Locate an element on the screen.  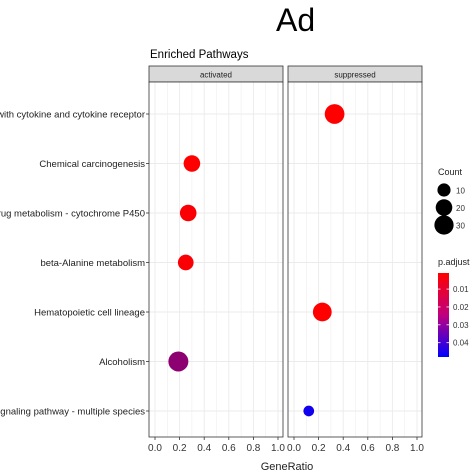
y-tick-label: ignaling pathway - multiple species is located at coordinates (72, 412).